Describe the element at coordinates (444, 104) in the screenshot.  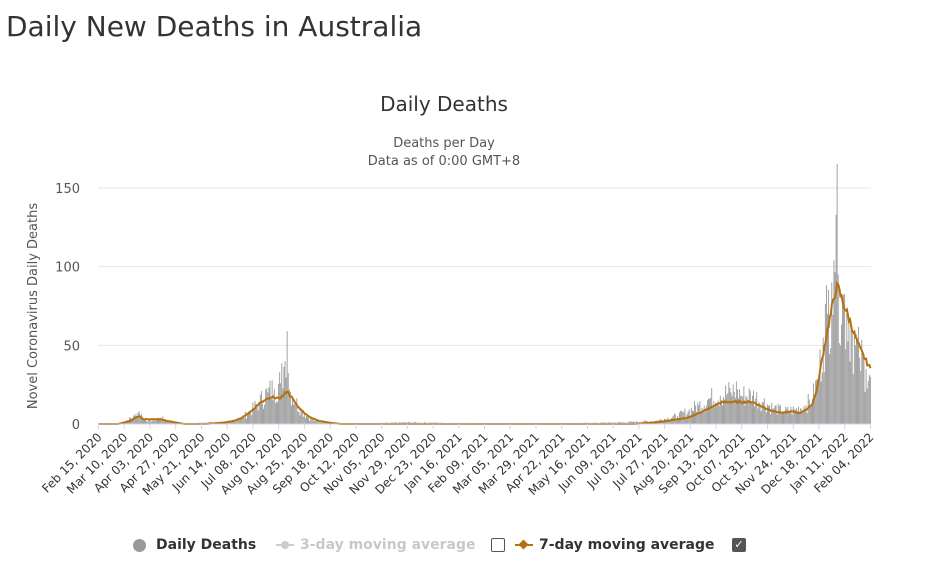
I see `chart-title: Daily Deaths` at that location.